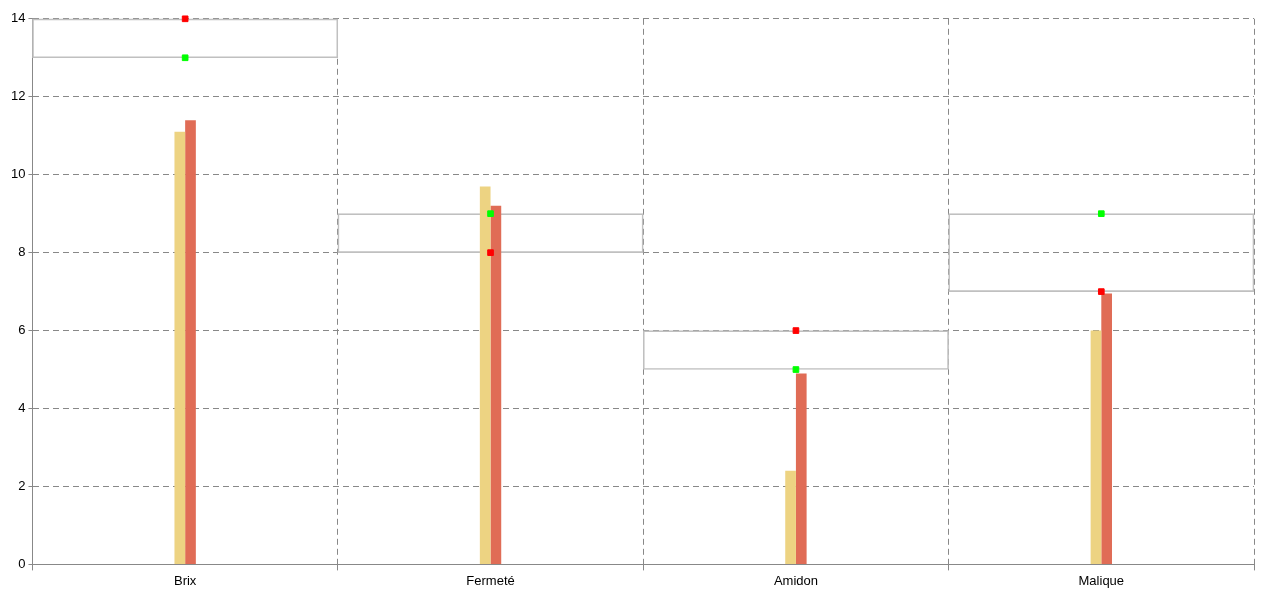 The image size is (1280, 600). Describe the element at coordinates (22, 408) in the screenshot. I see `y-tick-label: 4` at that location.